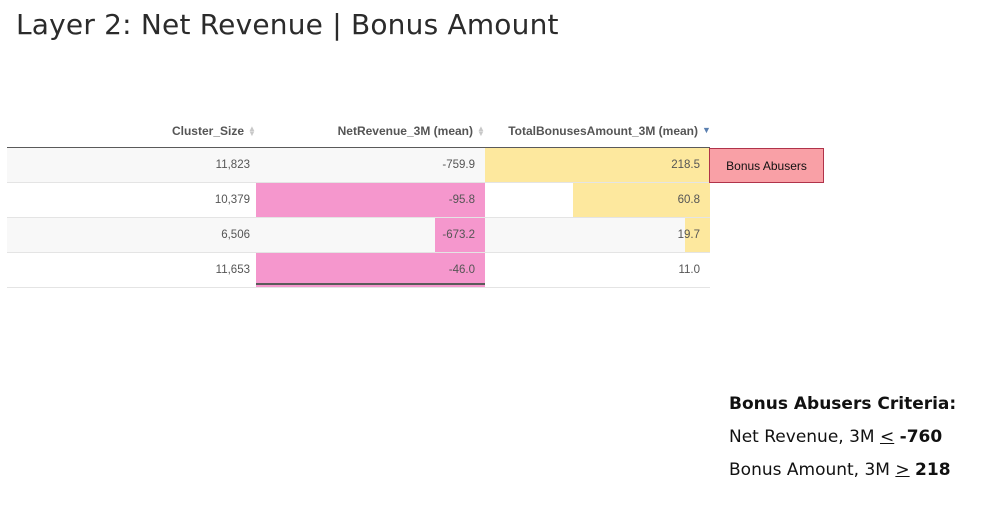 This screenshot has height=519, width=983. What do you see at coordinates (887, 437) in the screenshot?
I see `criteria-operator: <` at bounding box center [887, 437].